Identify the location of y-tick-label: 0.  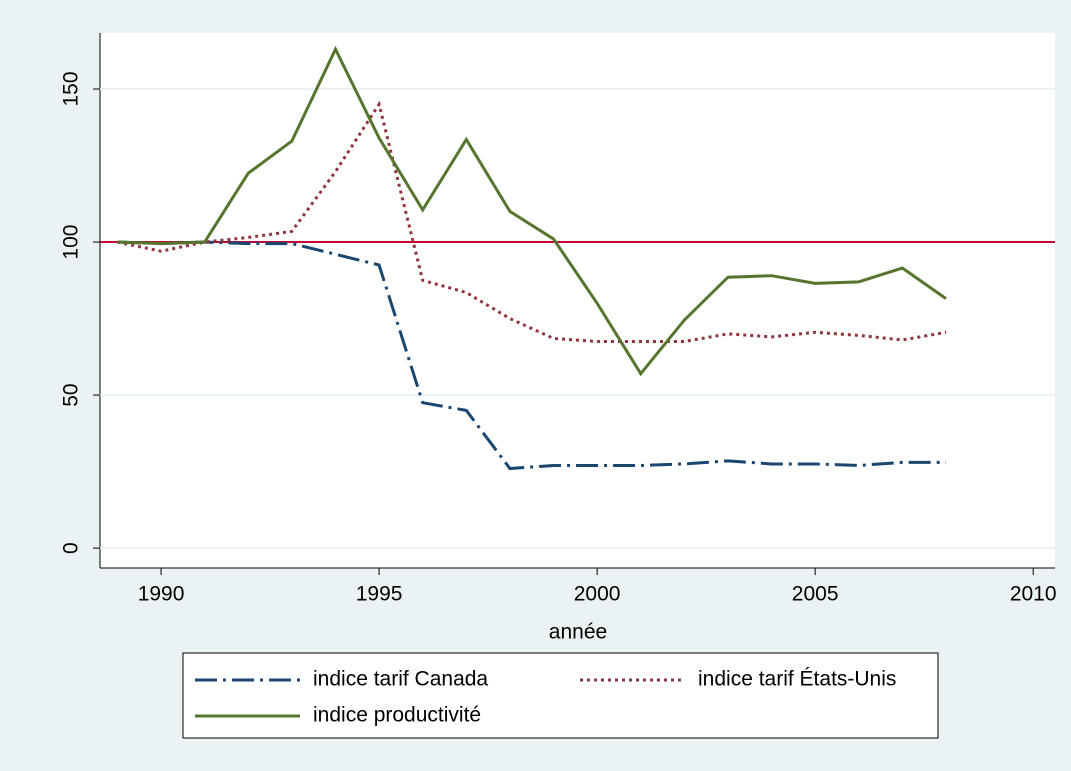
(71, 548).